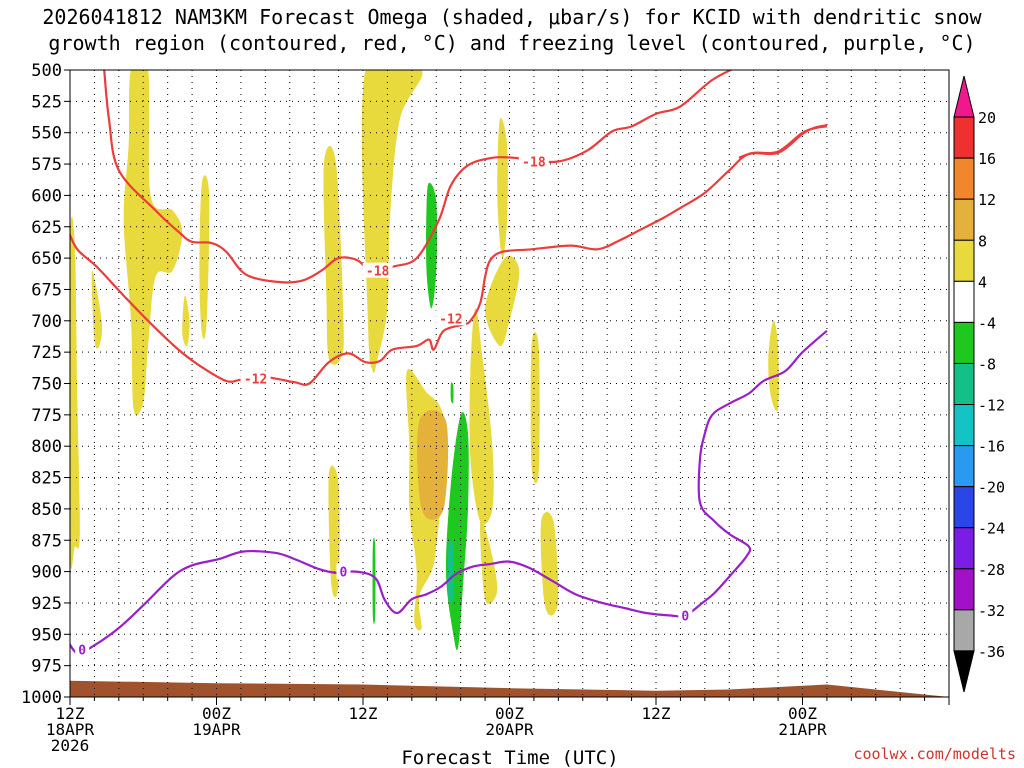 This screenshot has height=768, width=1024. I want to click on y-tick-label-525: 525, so click(46, 102).